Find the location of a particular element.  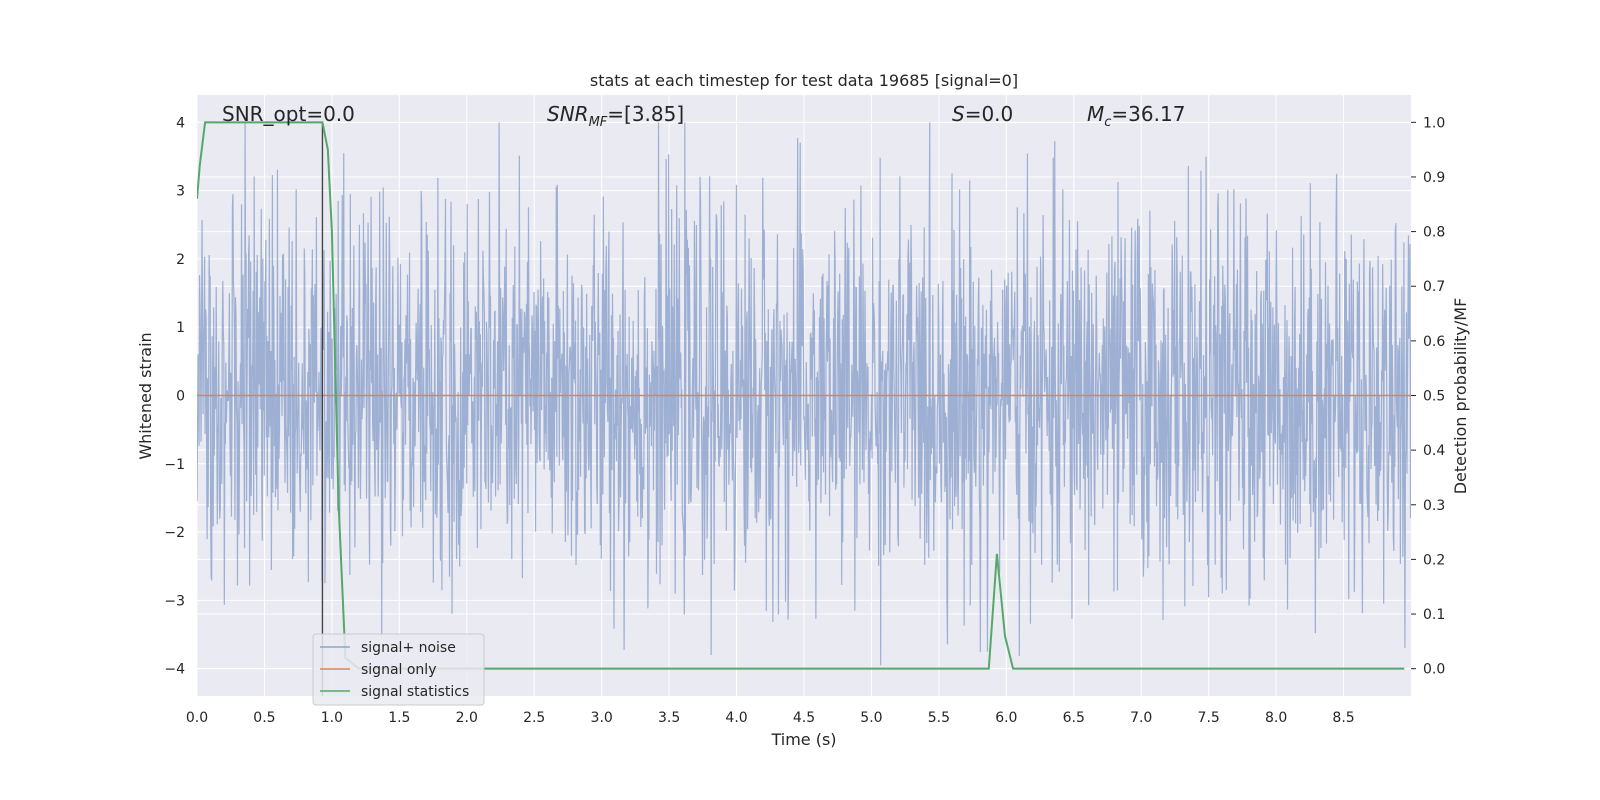

x-tick-label: 1.5 is located at coordinates (399, 718).